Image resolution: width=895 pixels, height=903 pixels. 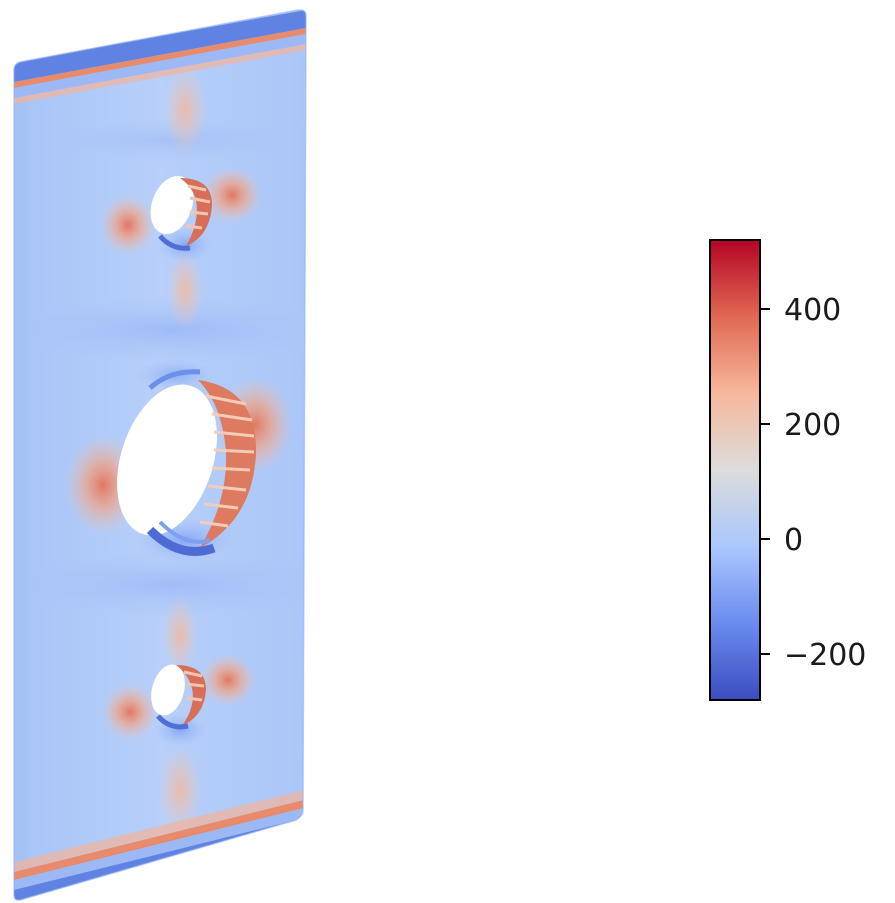 What do you see at coordinates (181, 697) in the screenshot?
I see `bottom-hole-wall` at bounding box center [181, 697].